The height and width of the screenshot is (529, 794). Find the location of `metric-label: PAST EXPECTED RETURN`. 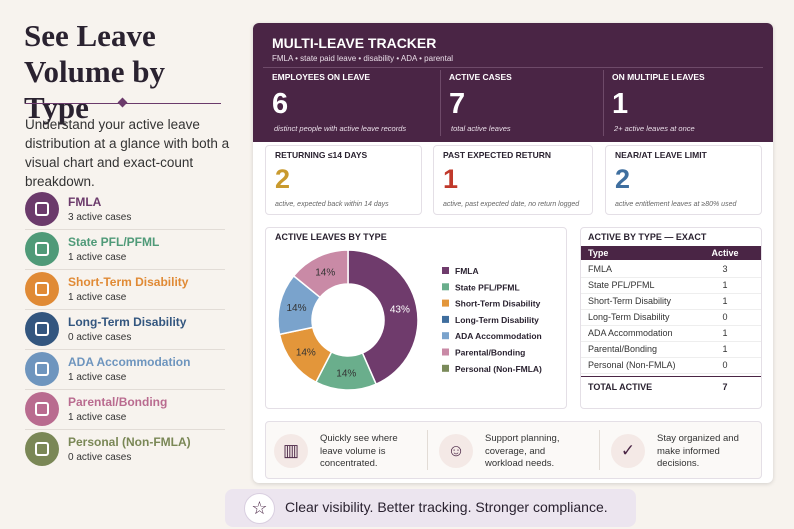

metric-label: PAST EXPECTED RETURN is located at coordinates (497, 155).